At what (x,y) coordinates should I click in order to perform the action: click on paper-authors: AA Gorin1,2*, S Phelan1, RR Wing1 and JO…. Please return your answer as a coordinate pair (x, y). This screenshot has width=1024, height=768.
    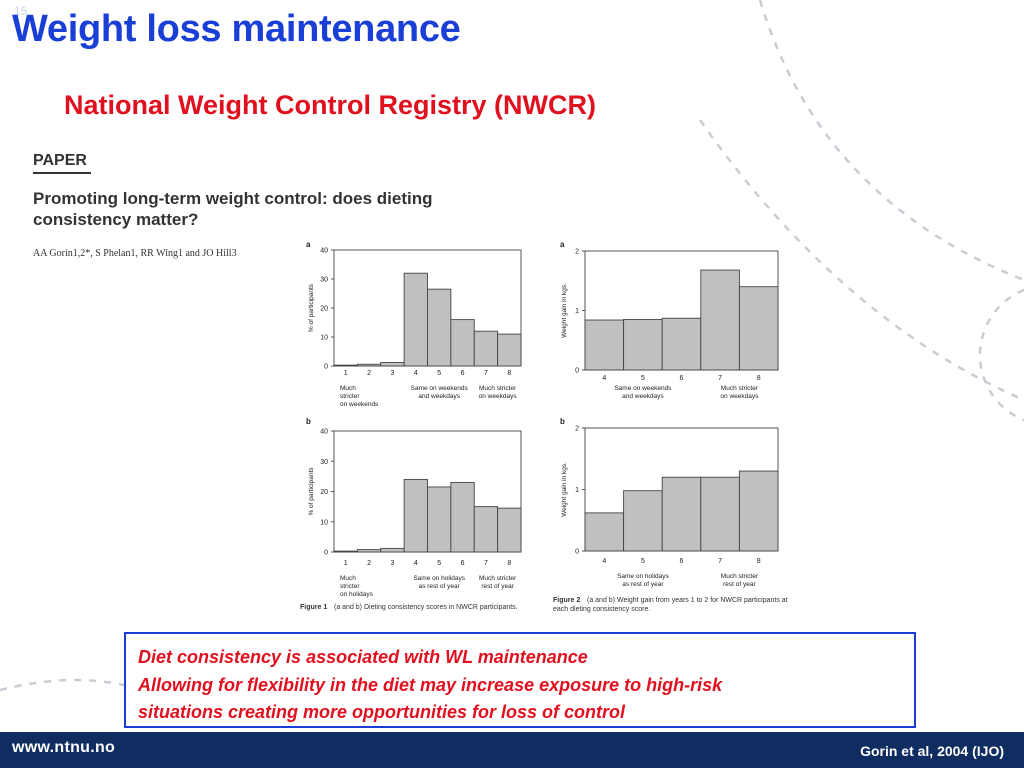
    Looking at the image, I should click on (135, 253).